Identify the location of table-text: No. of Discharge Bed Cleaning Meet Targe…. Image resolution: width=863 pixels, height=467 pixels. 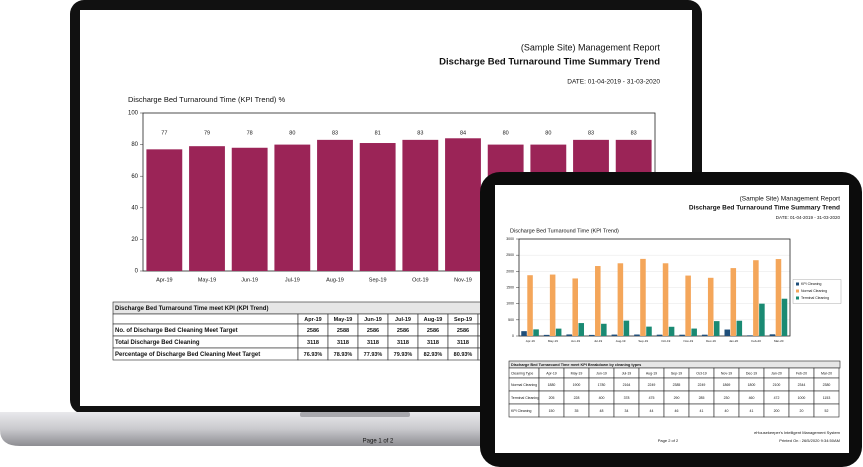
(176, 331).